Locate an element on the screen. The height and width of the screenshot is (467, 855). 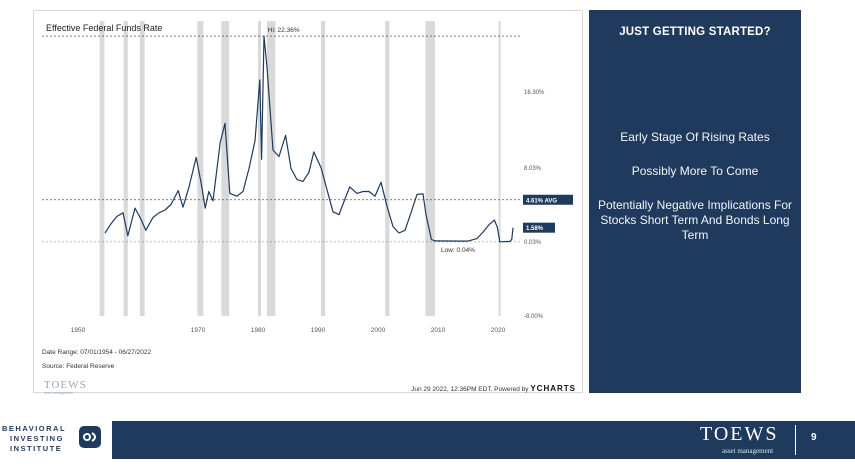
x-tick-label: 2010 is located at coordinates (438, 330).